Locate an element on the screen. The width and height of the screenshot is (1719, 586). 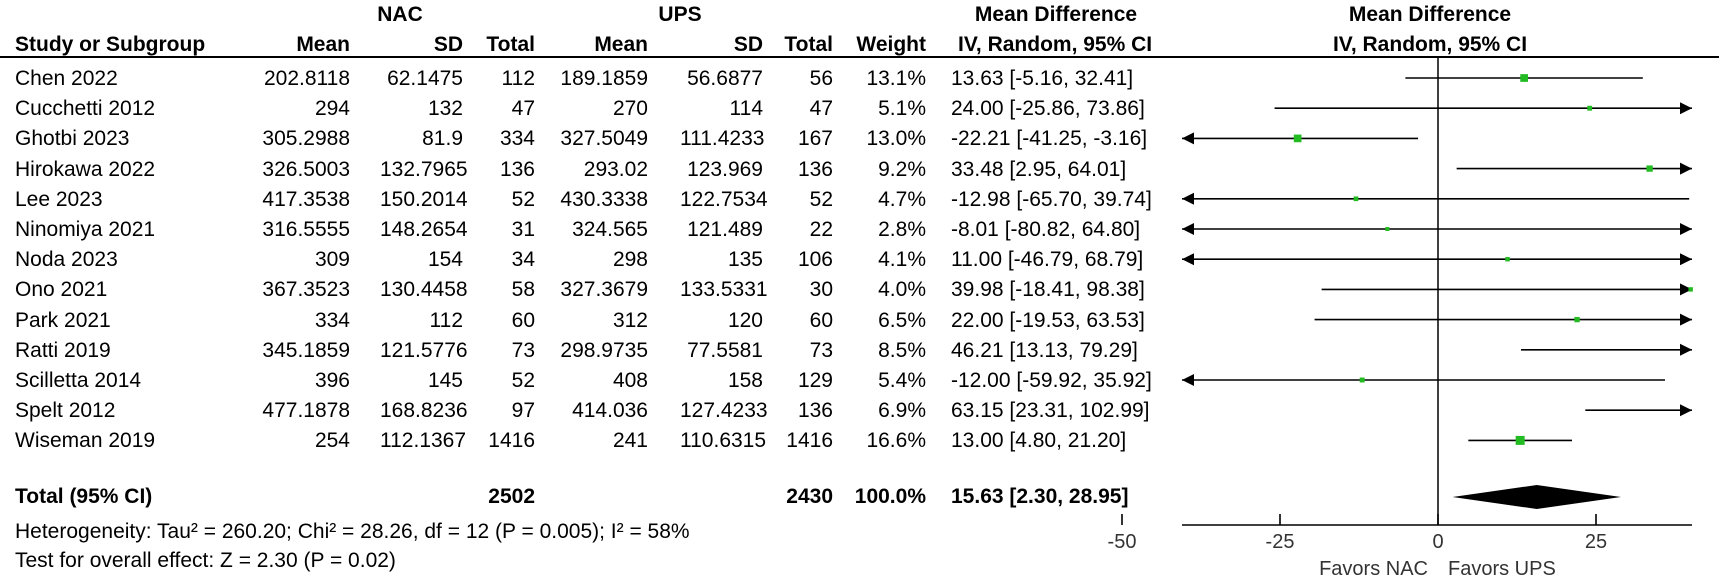
ups-total: 30 is located at coordinates (821, 290).